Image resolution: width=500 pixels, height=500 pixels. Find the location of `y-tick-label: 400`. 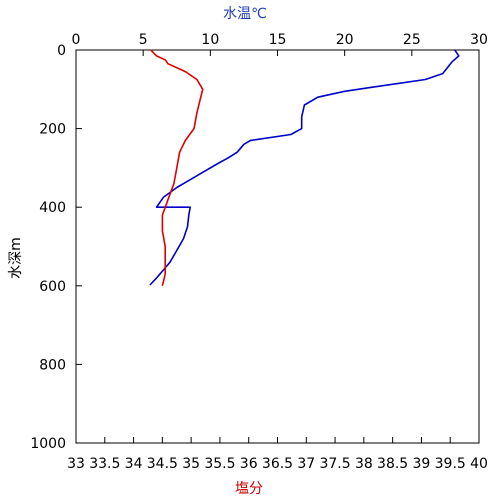

y-tick-label: 400 is located at coordinates (52, 208).